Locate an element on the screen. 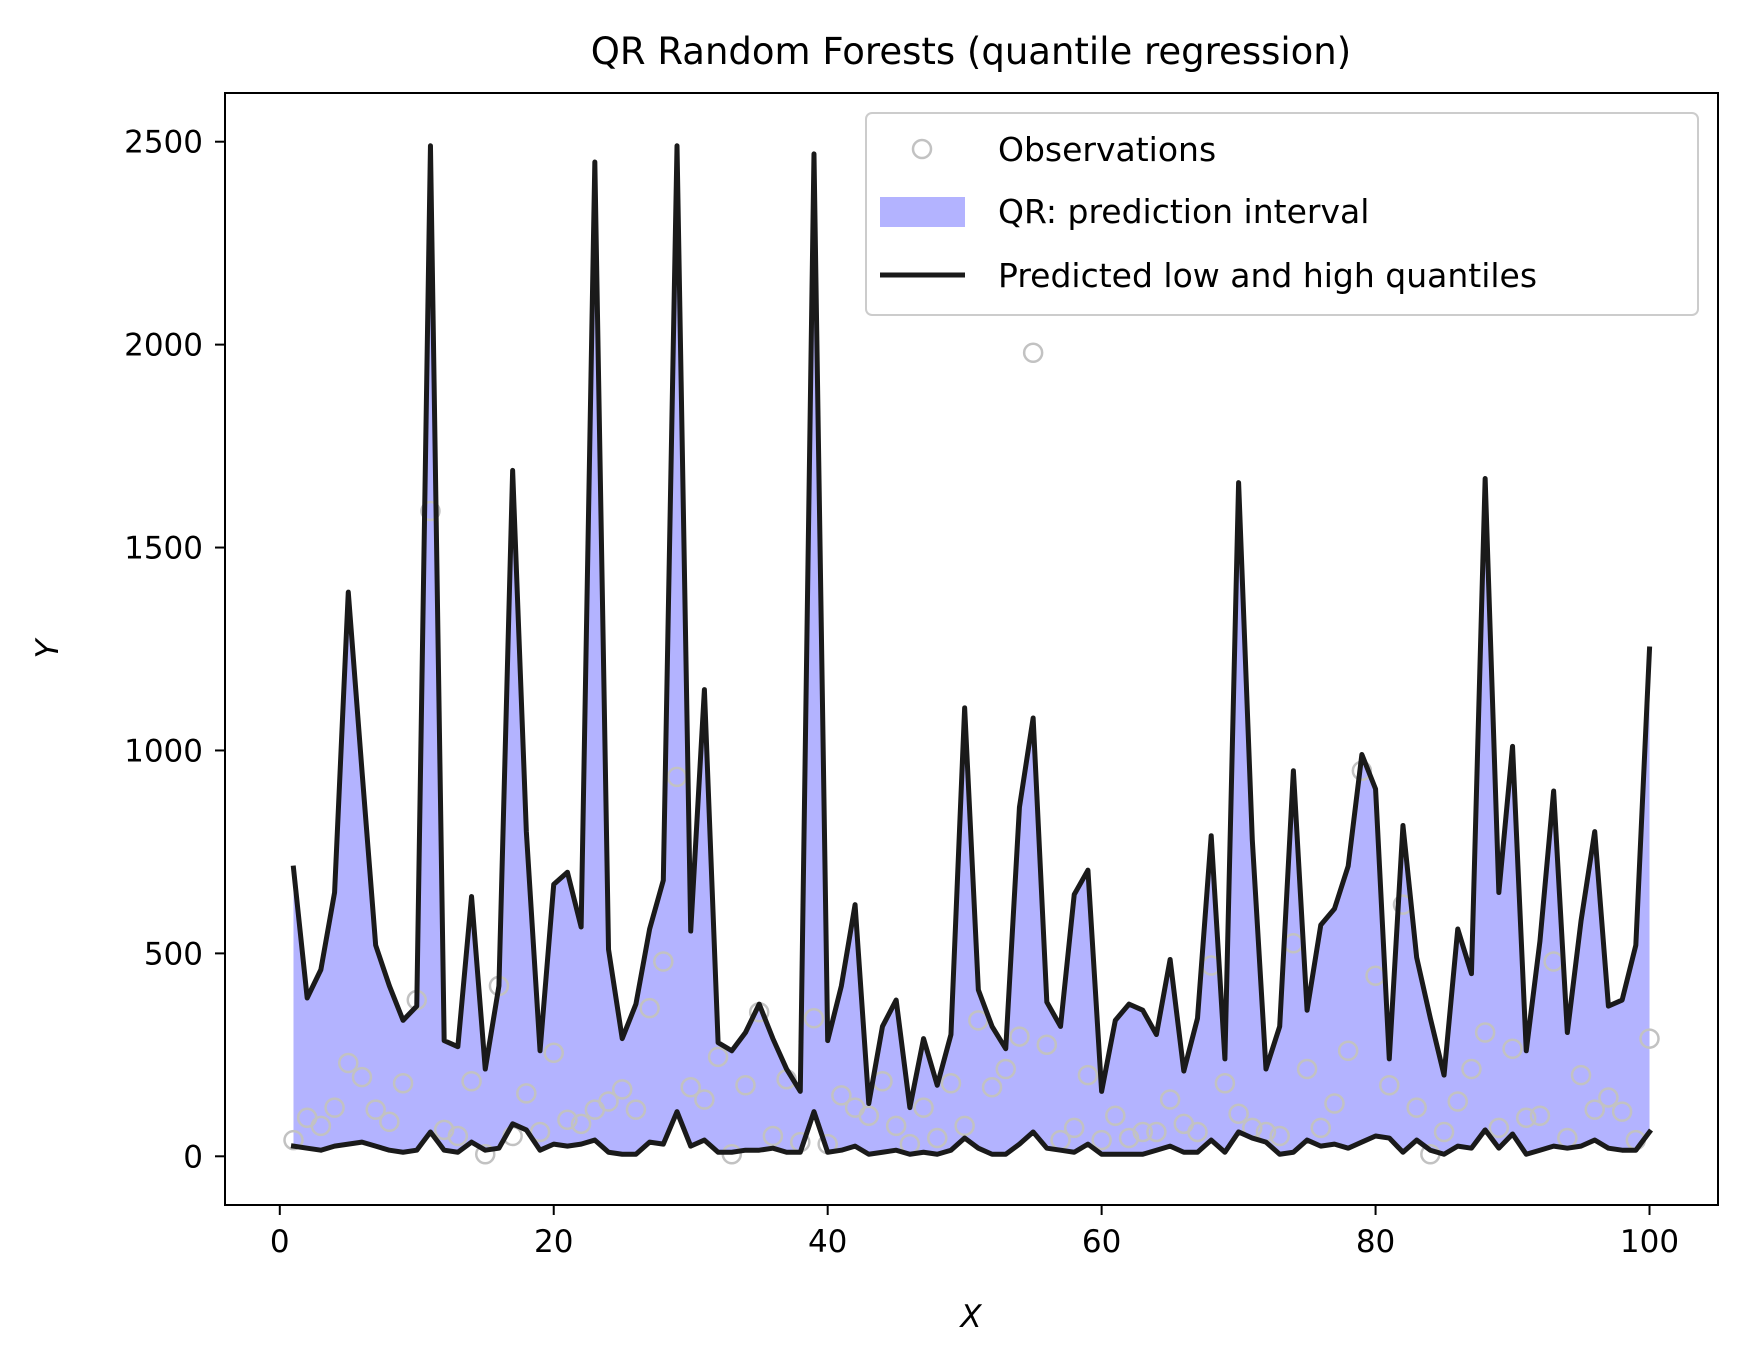 The image size is (1741, 1361). y-axis: 0 500 1000 1500 2000 2500 is located at coordinates (174, 650).